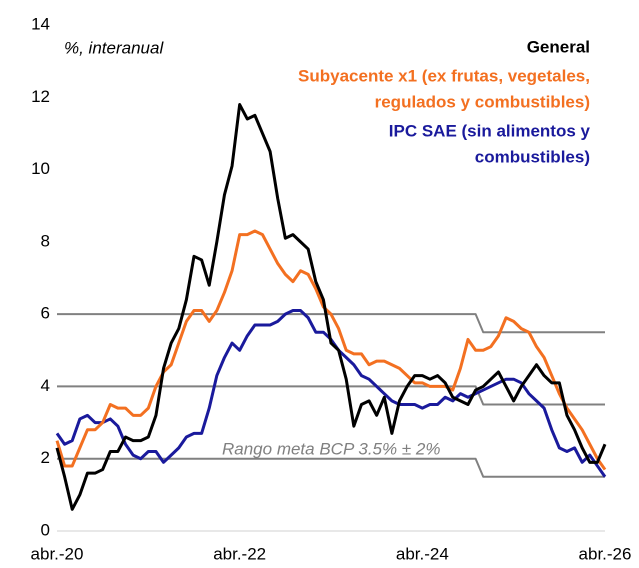 This screenshot has height=568, width=639. I want to click on legend-label: IPC SAE (sin alimentos y, so click(490, 130).